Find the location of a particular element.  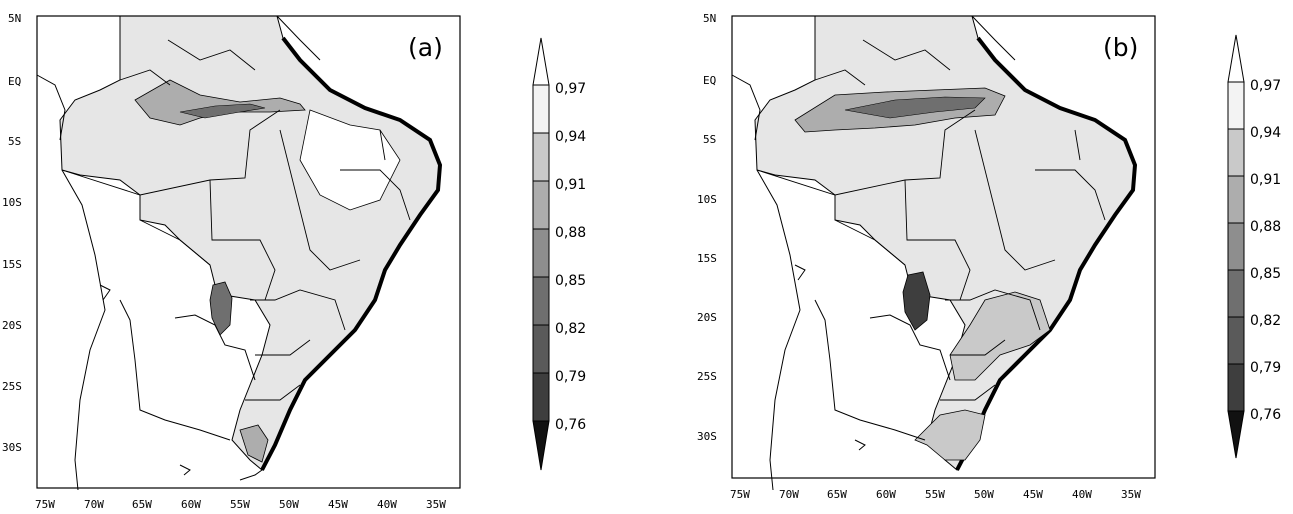

coast-band-b is located at coordinates (1046, 253).